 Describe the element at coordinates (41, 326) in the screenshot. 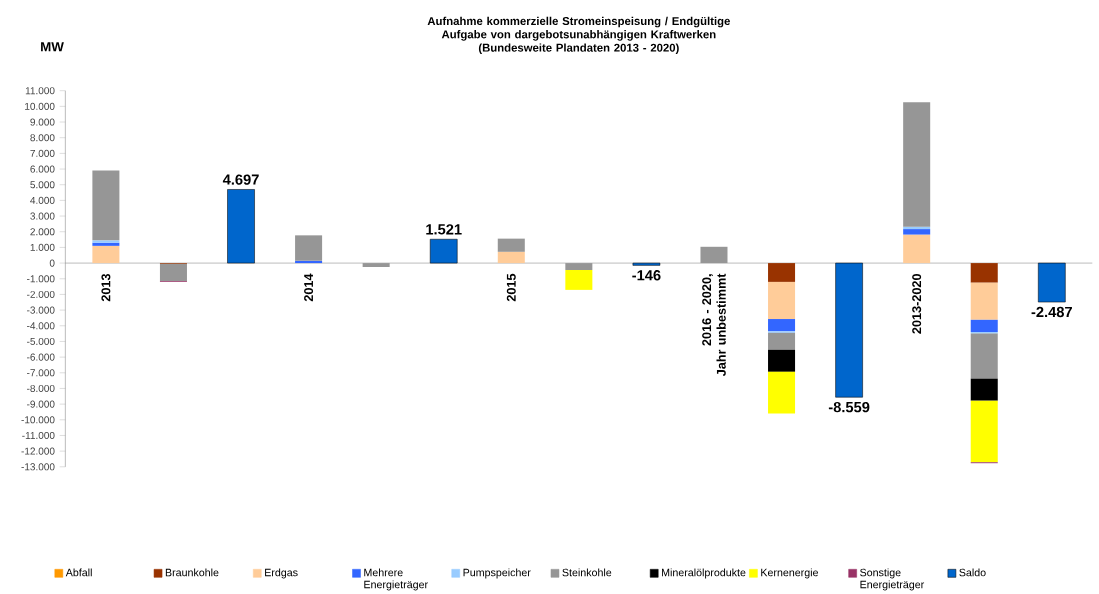

I see `y-tick-label: -4.000` at that location.